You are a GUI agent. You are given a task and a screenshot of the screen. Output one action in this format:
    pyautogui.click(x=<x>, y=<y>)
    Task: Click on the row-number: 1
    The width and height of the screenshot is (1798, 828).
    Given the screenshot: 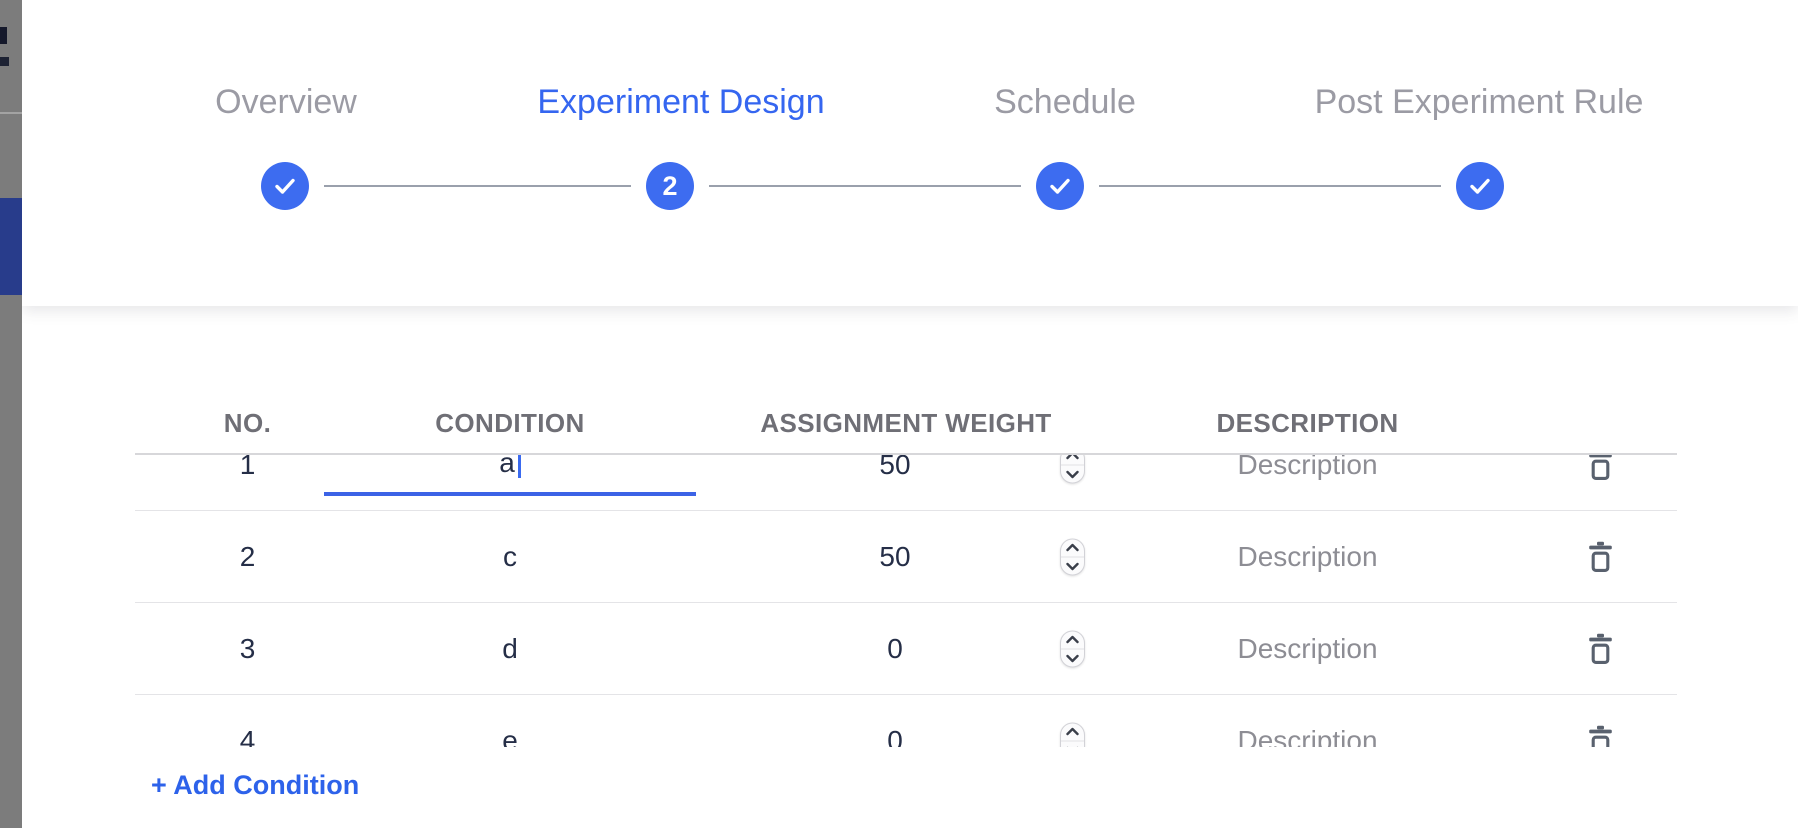 What is the action you would take?
    pyautogui.click(x=247, y=467)
    